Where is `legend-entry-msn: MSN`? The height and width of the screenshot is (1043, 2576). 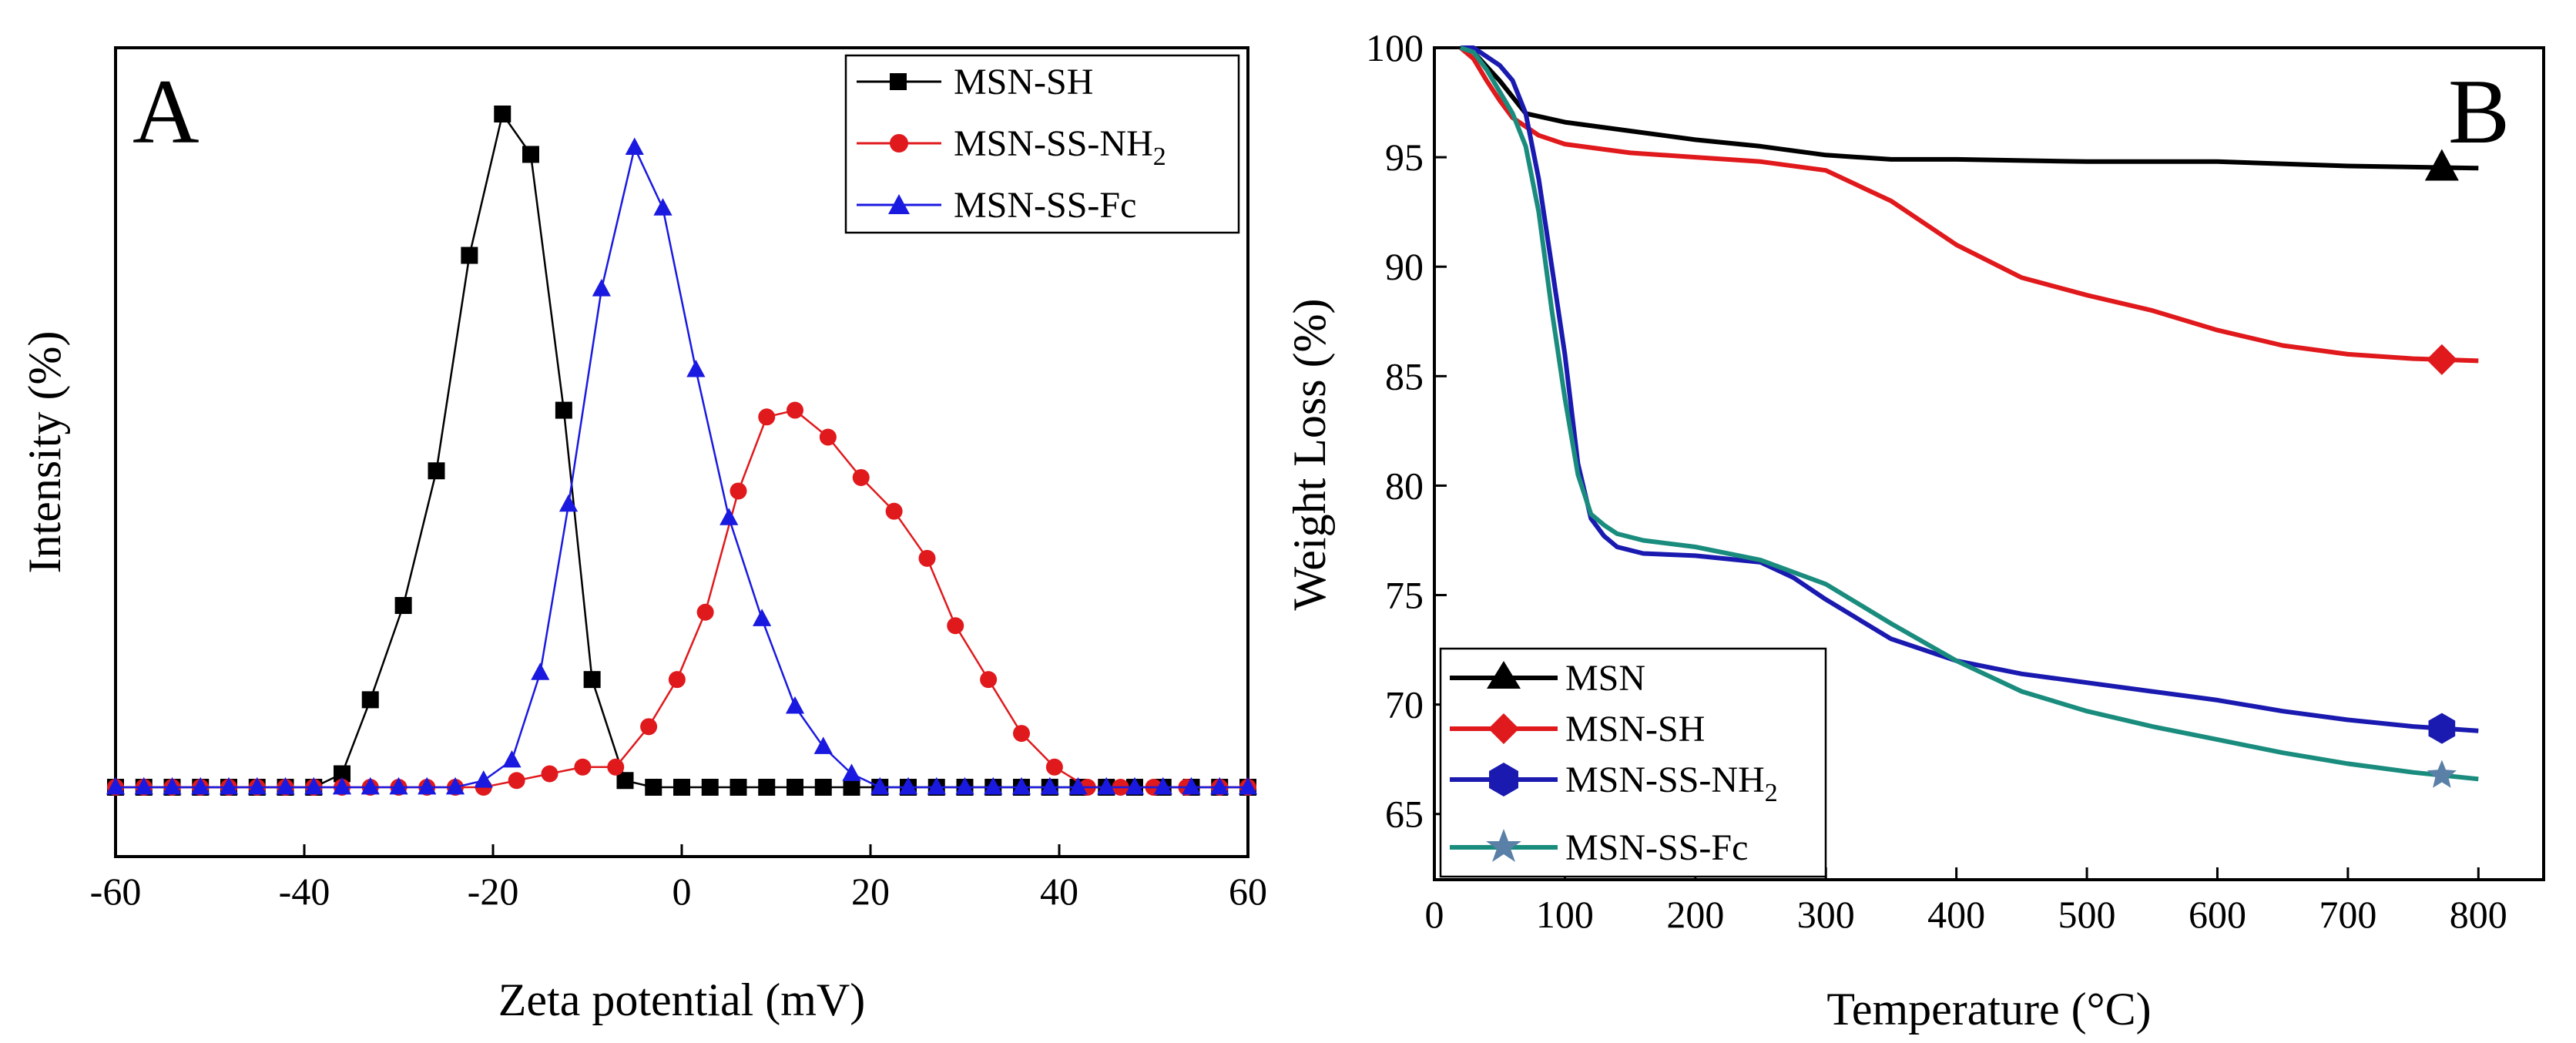
legend-entry-msn: MSN is located at coordinates (1547, 679).